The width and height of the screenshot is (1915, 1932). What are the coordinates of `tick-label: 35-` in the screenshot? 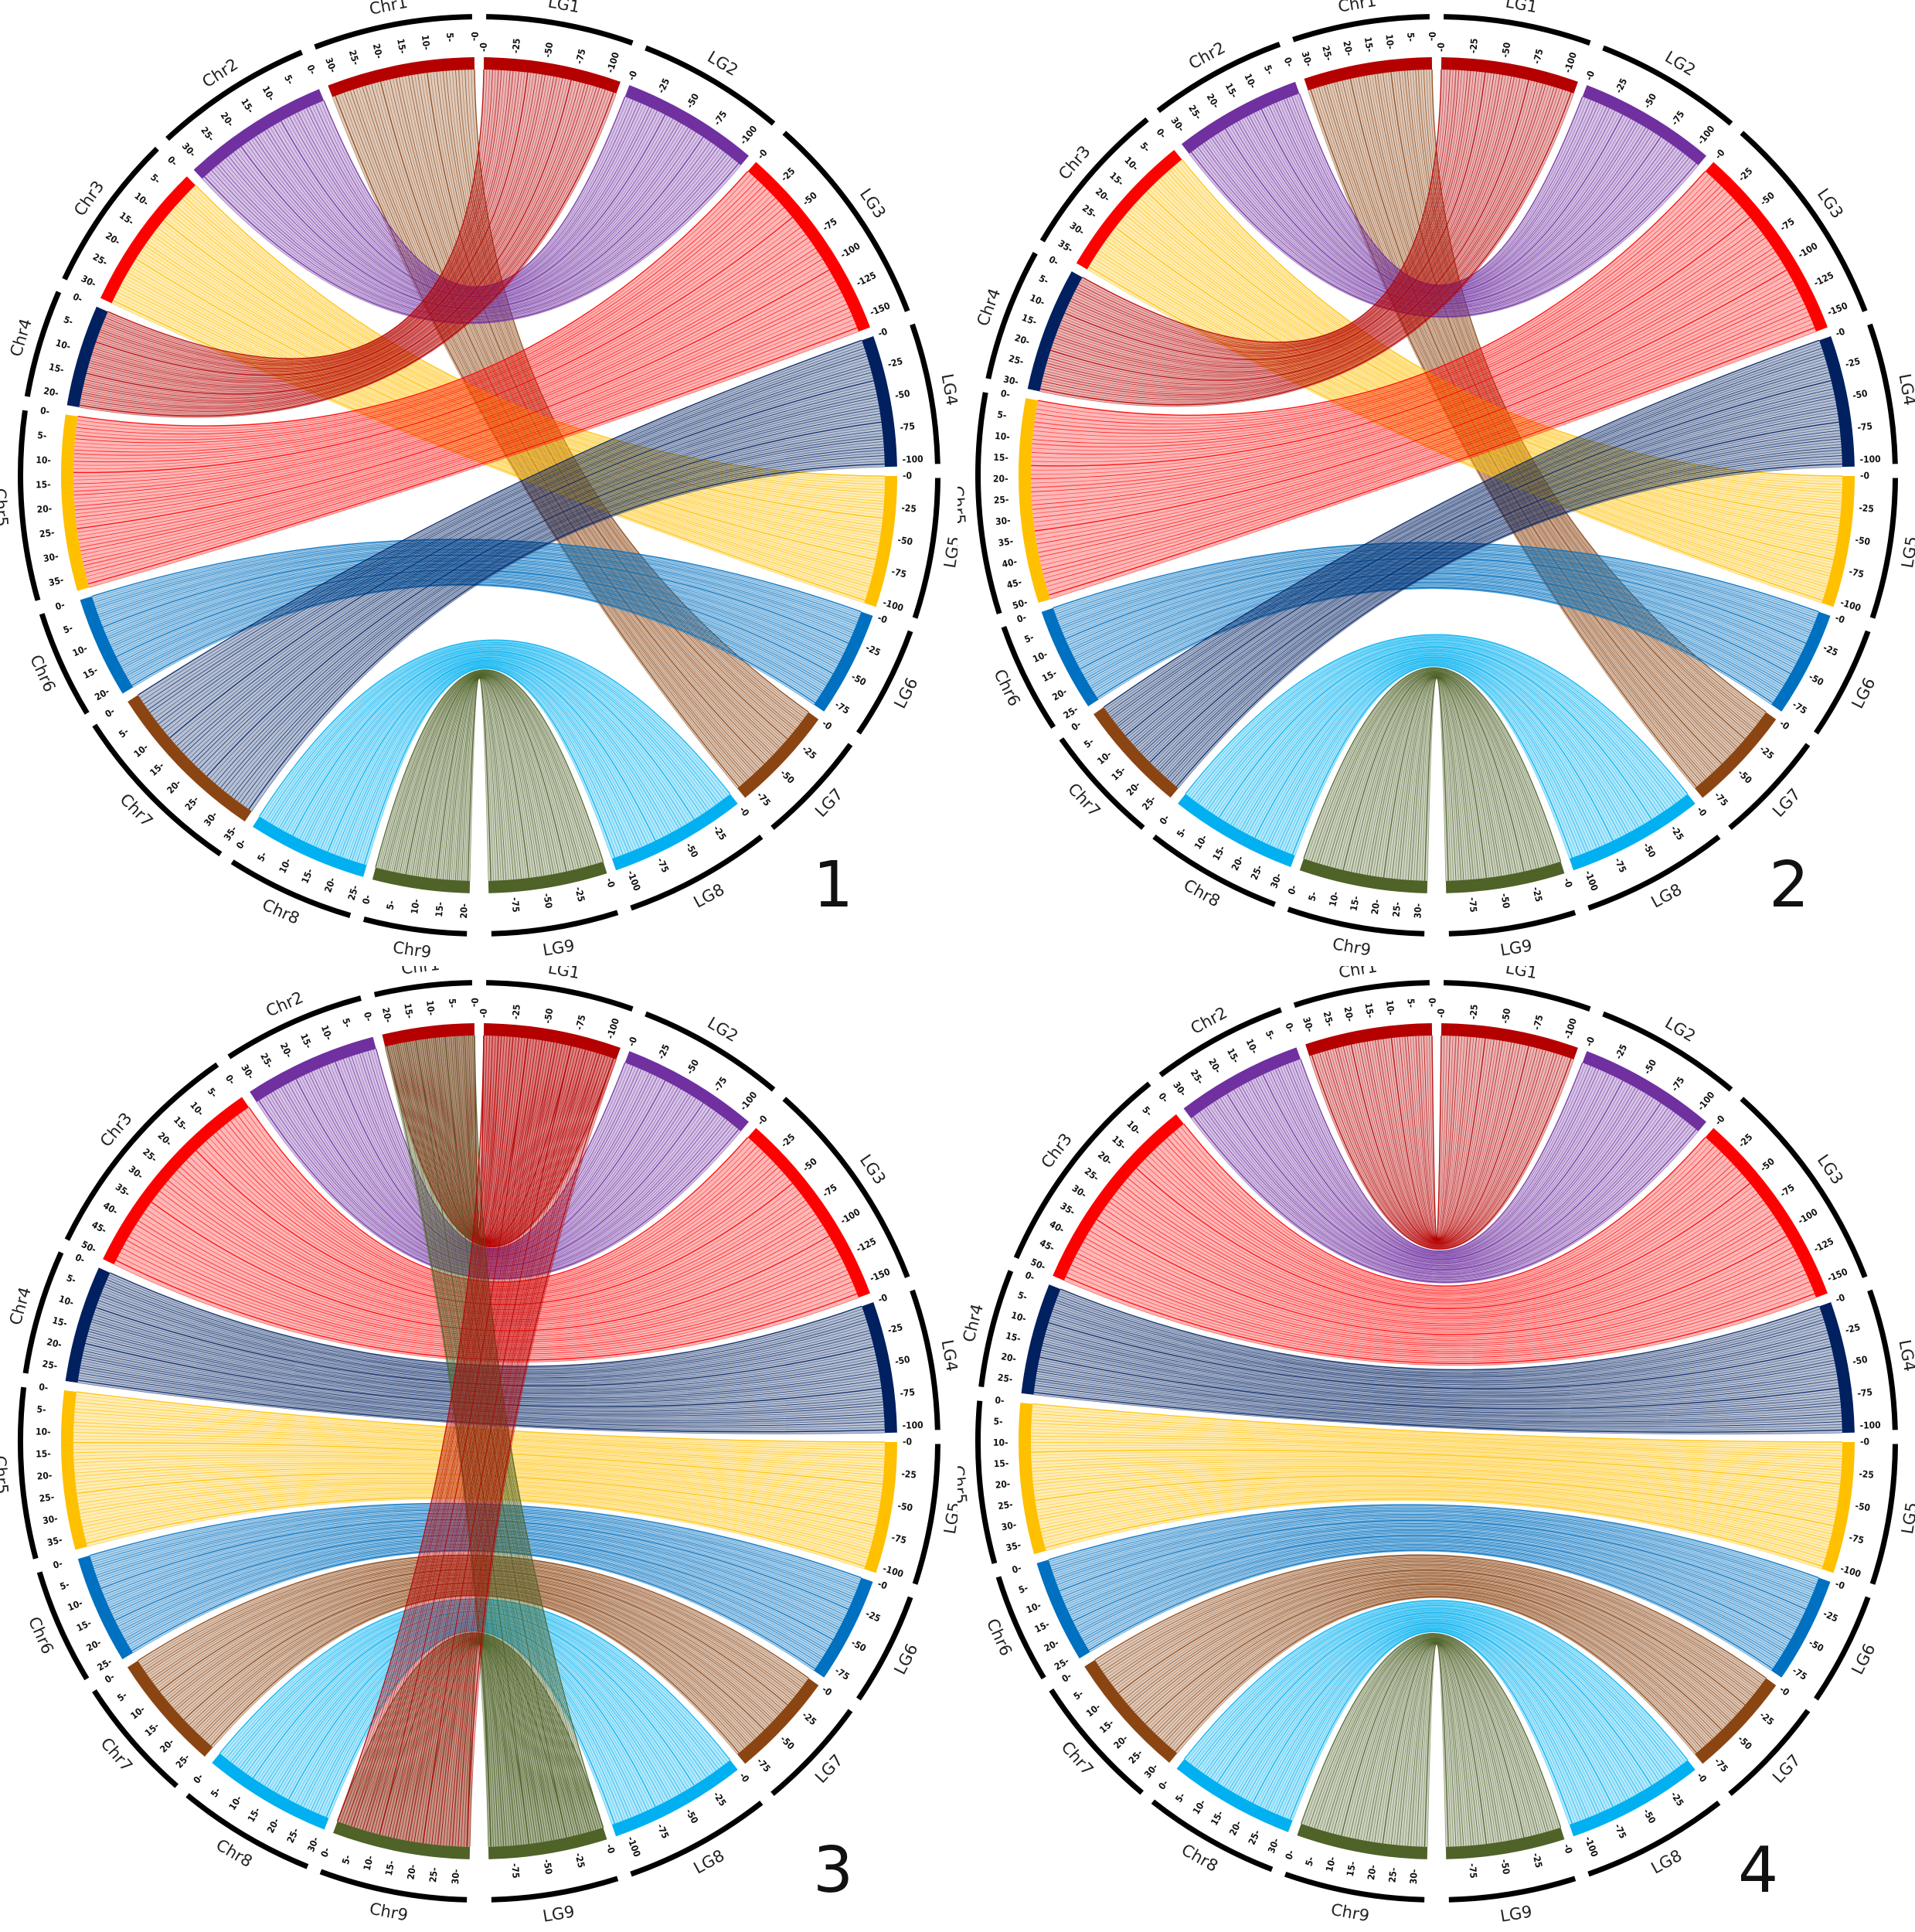 It's located at (54, 1541).